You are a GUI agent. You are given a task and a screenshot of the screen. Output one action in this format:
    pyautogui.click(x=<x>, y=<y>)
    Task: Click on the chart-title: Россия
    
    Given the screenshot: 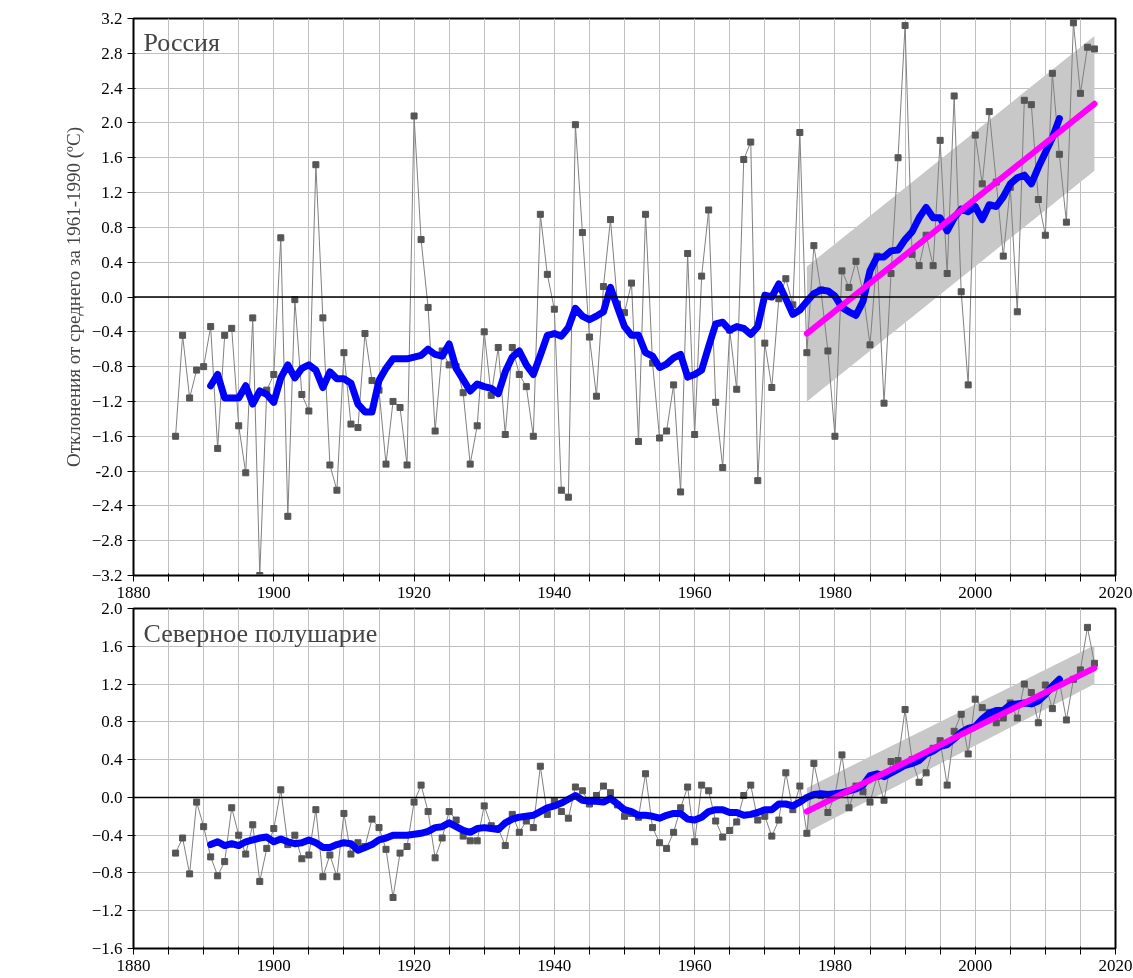 What is the action you would take?
    pyautogui.click(x=181, y=42)
    